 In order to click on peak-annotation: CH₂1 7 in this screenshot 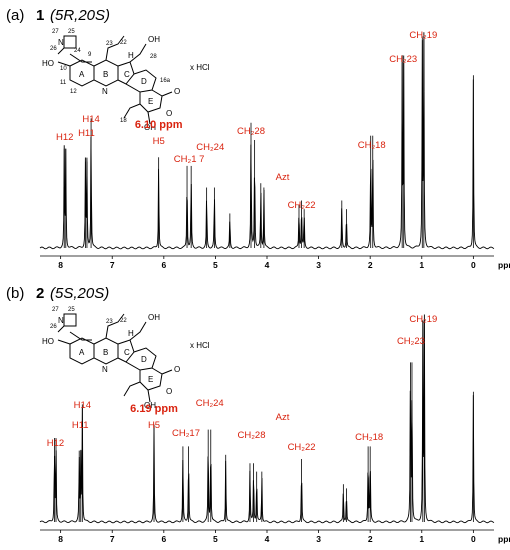, I will do `click(189, 159)`.